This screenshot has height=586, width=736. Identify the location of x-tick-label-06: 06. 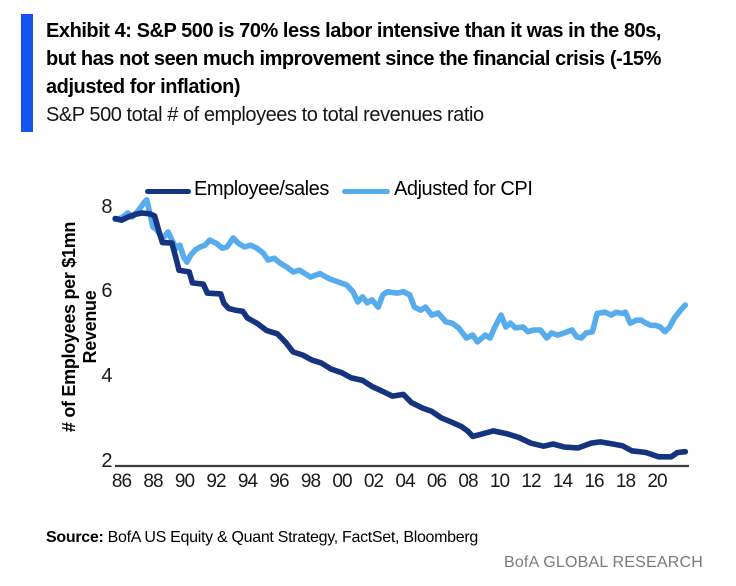
(436, 481).